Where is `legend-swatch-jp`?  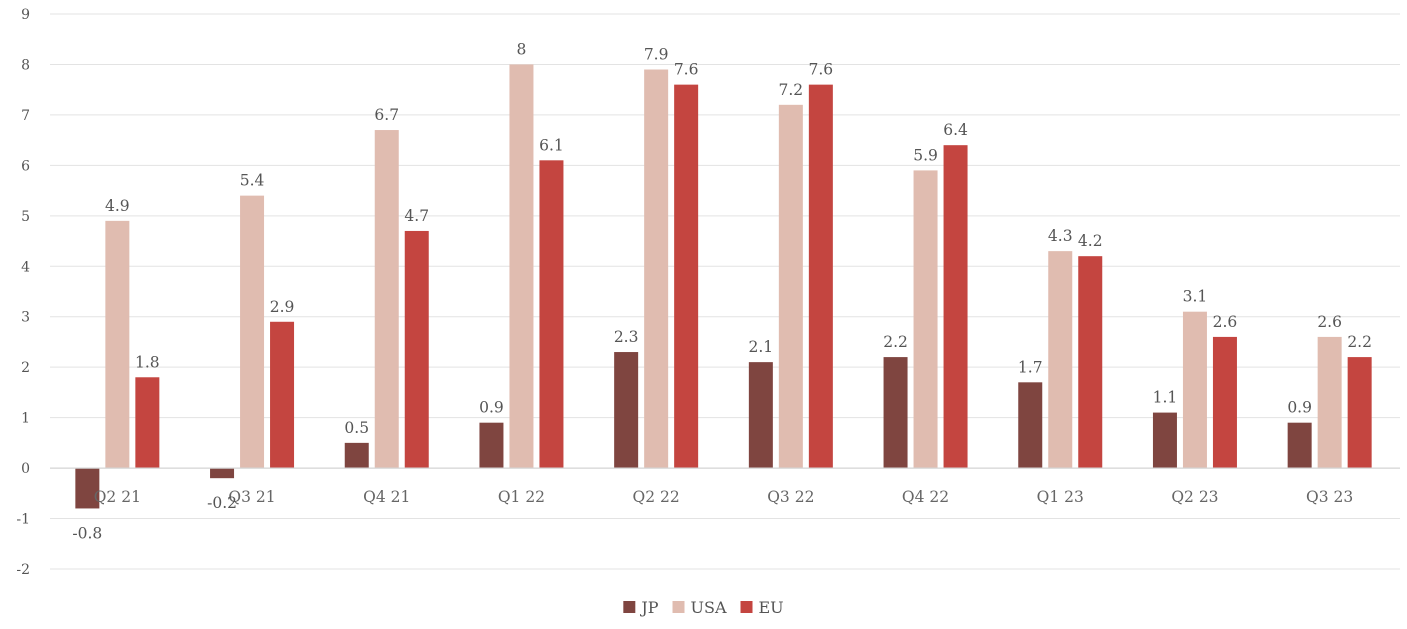
legend-swatch-jp is located at coordinates (629, 607).